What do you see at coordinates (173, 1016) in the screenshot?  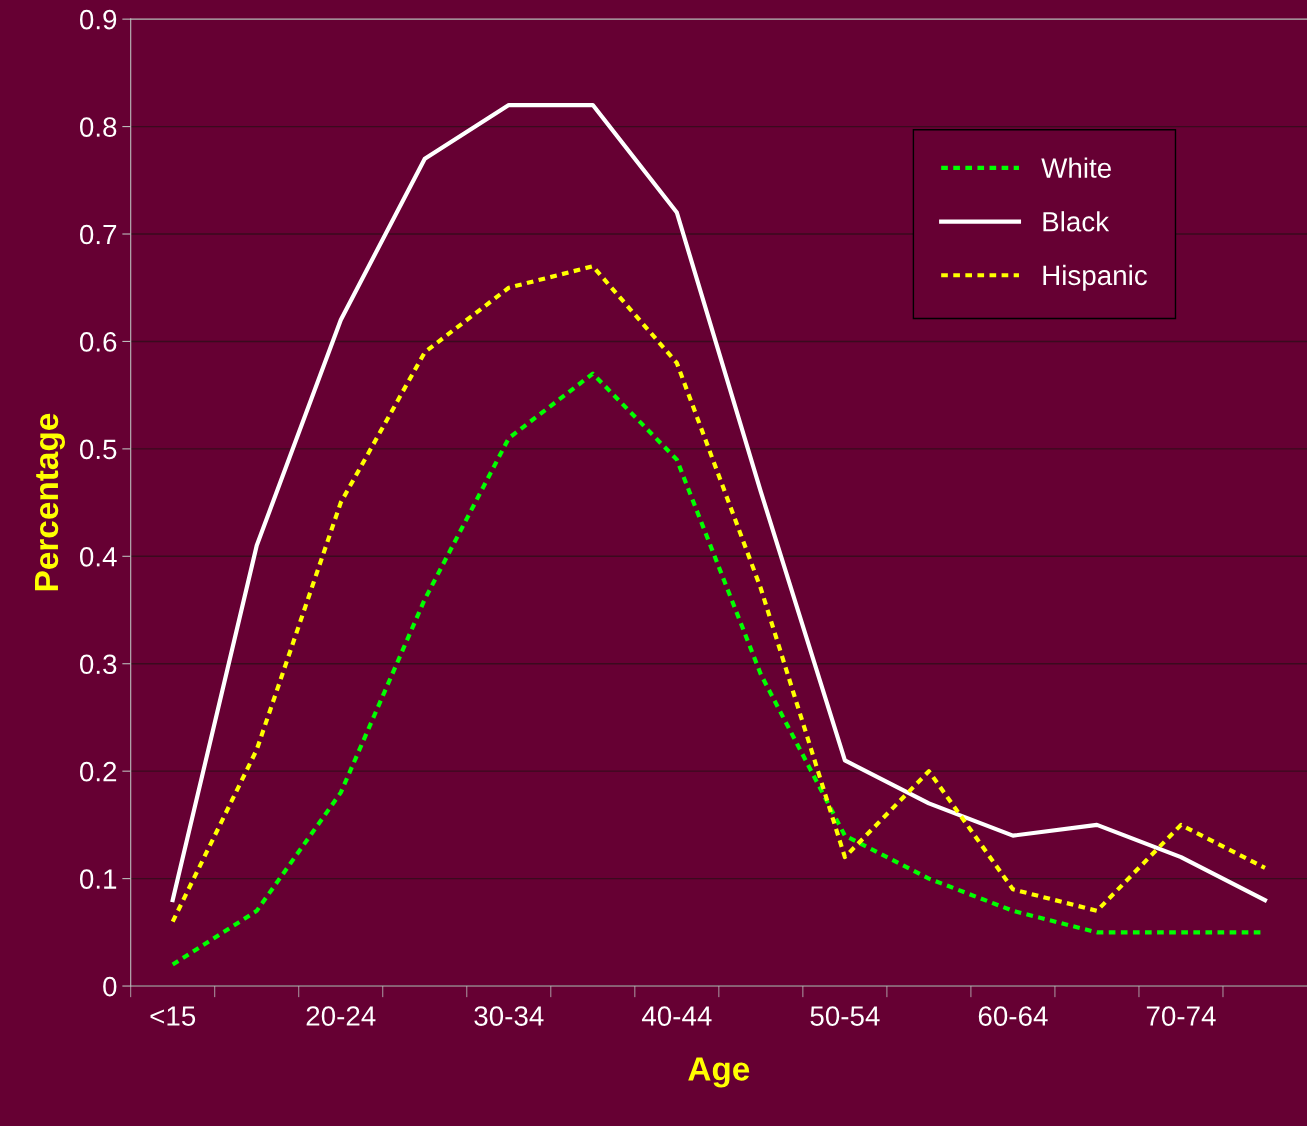 I see `x-tick-label: <15` at bounding box center [173, 1016].